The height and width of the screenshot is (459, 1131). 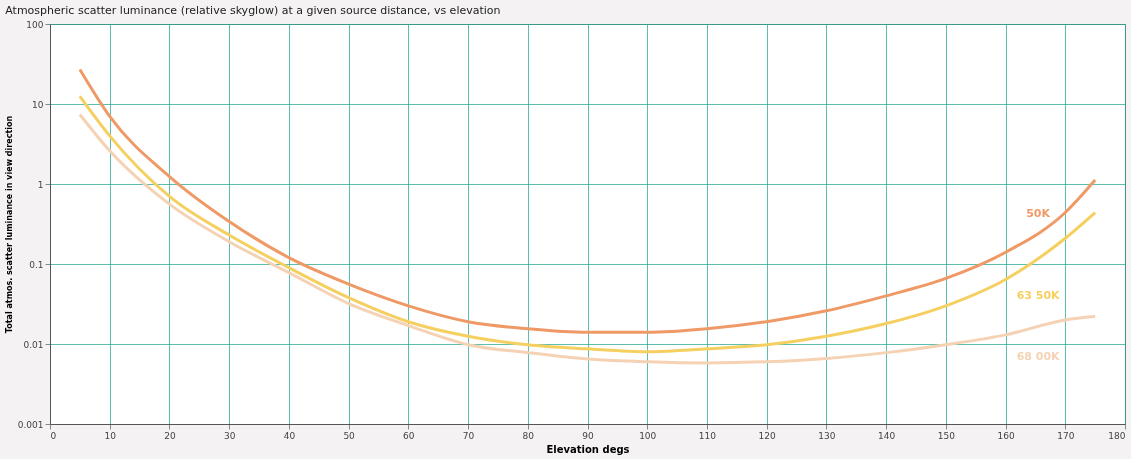 I want to click on x-tick-label: 180, so click(x=1117, y=435).